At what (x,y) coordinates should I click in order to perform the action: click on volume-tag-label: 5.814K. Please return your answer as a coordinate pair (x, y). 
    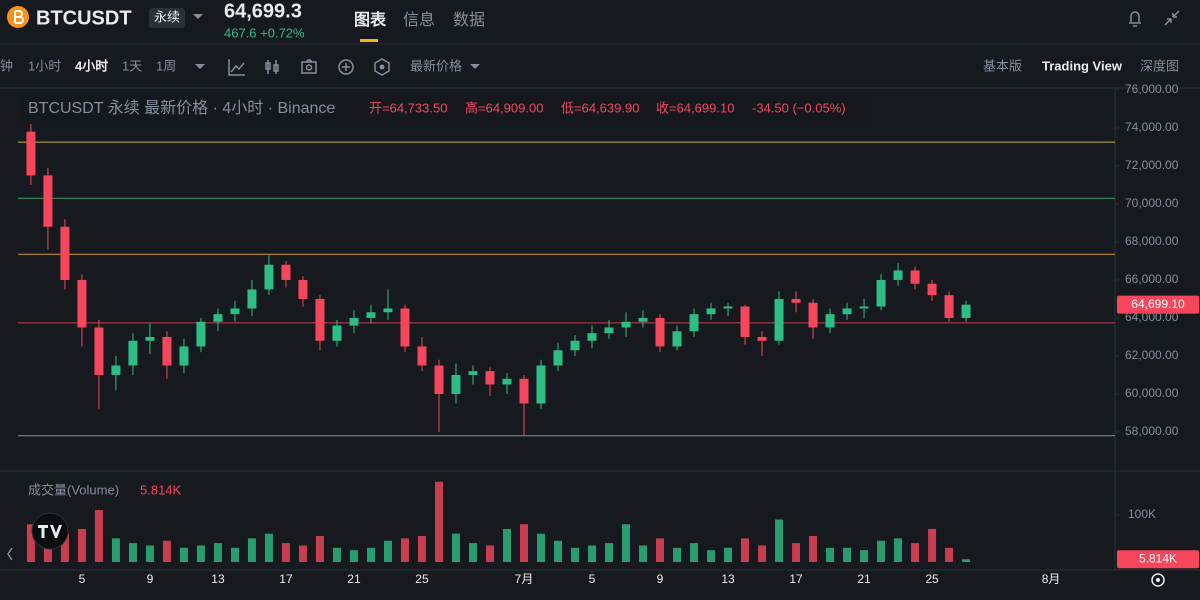
    Looking at the image, I should click on (1158, 558).